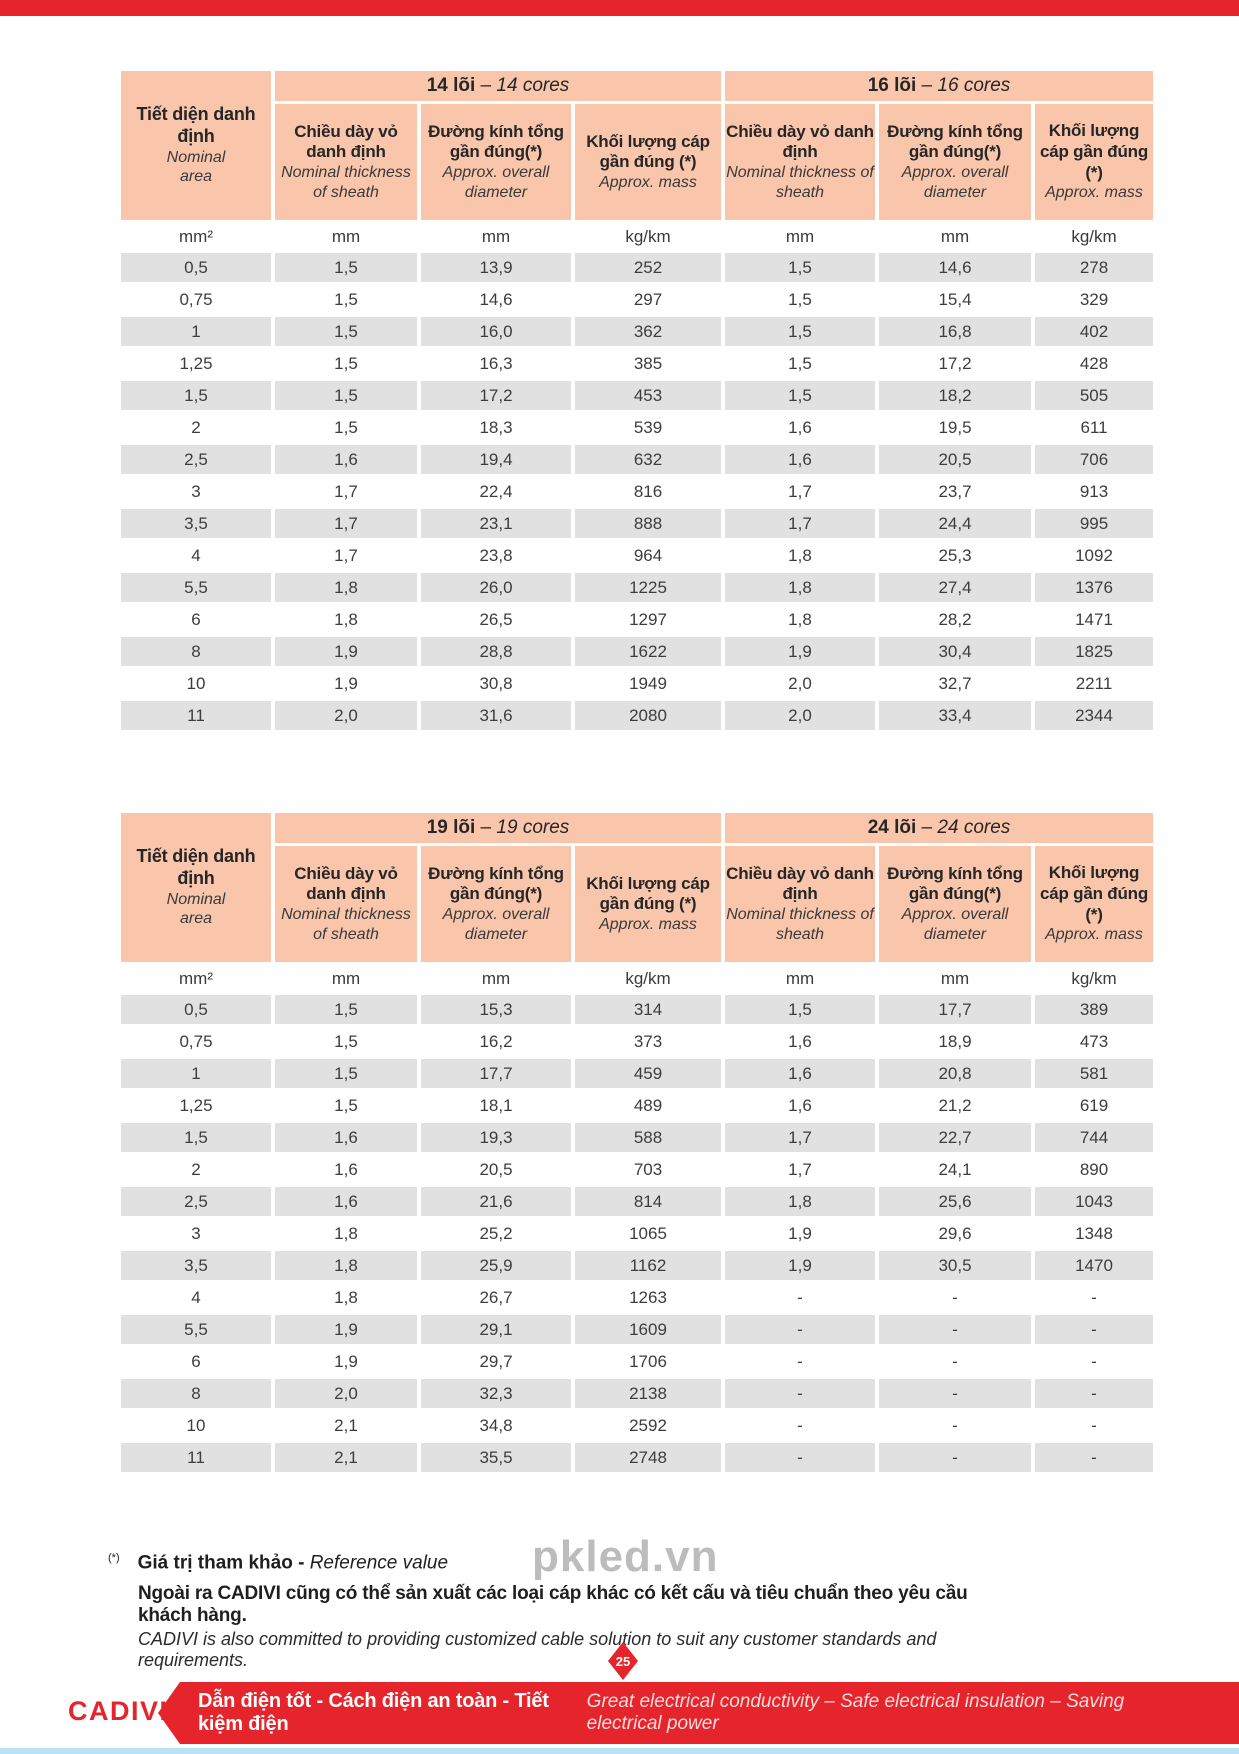  I want to click on data-cell: 22,7, so click(955, 1137).